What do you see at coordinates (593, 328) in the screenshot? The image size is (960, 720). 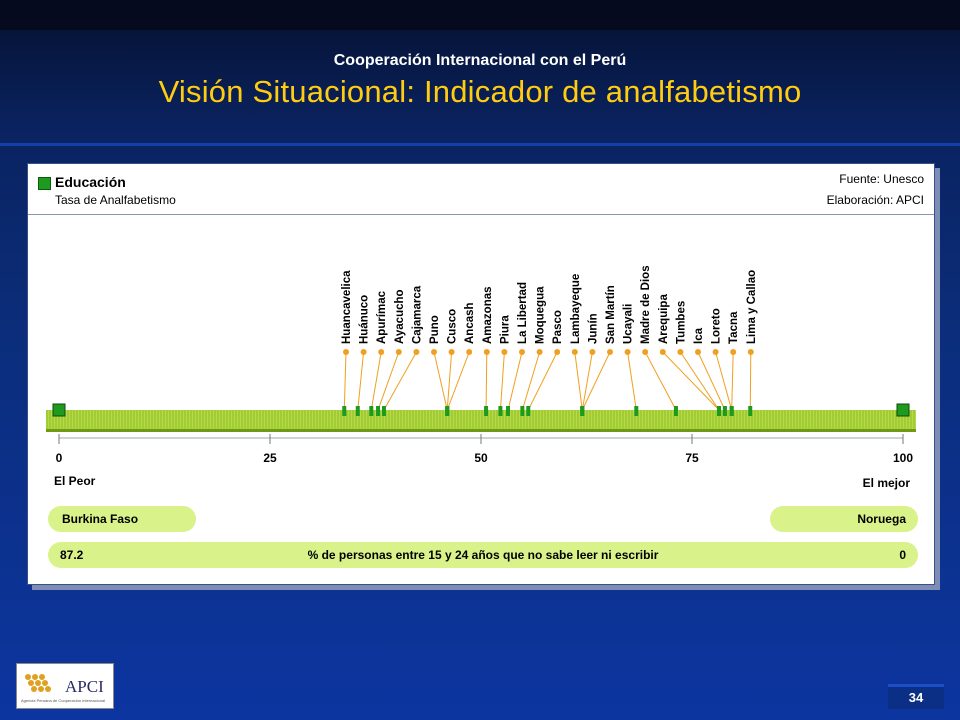 I see `region-label: Junín` at bounding box center [593, 328].